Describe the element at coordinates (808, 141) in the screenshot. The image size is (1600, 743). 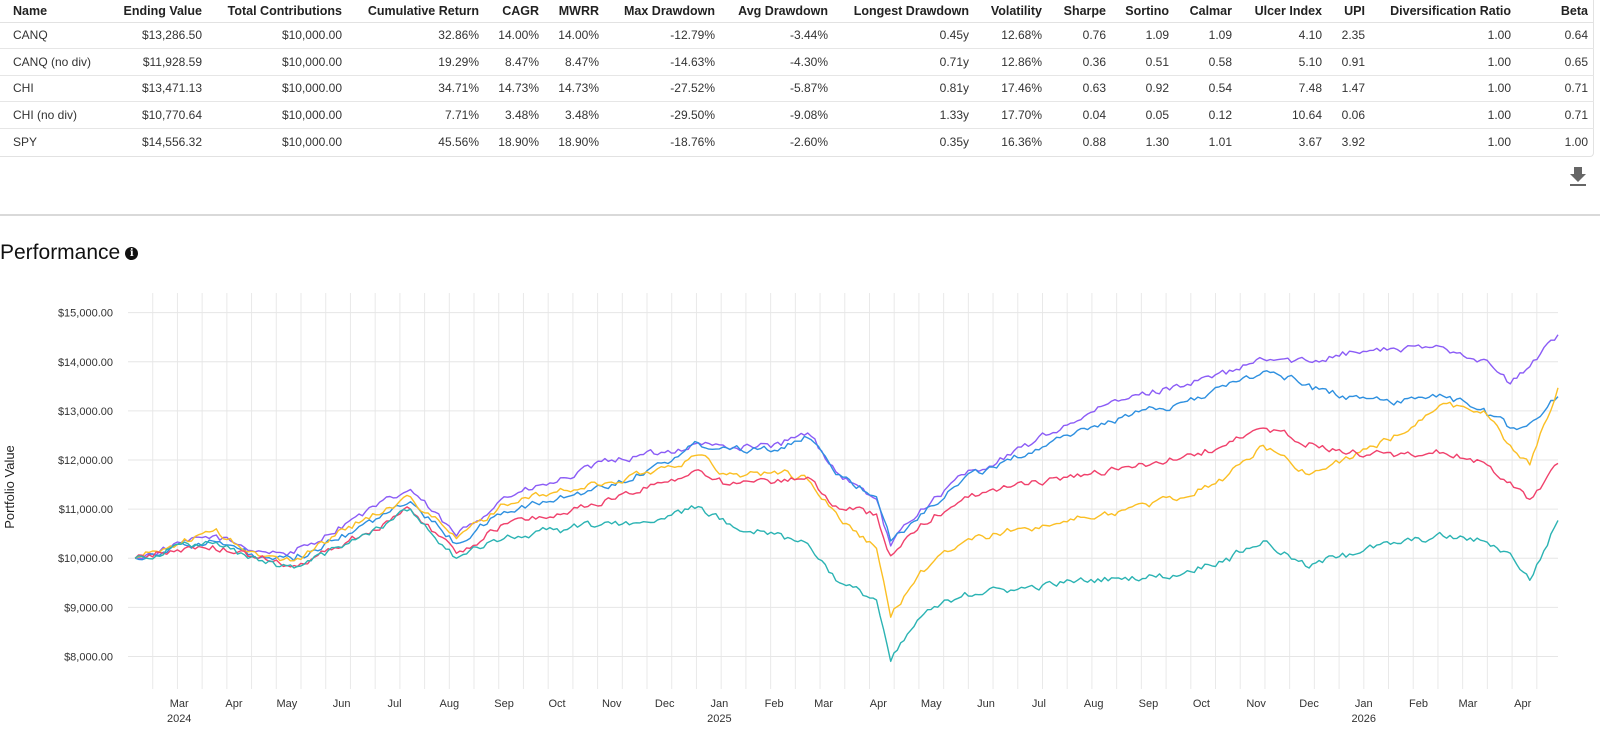
I see `table-cell: -2.60%` at that location.